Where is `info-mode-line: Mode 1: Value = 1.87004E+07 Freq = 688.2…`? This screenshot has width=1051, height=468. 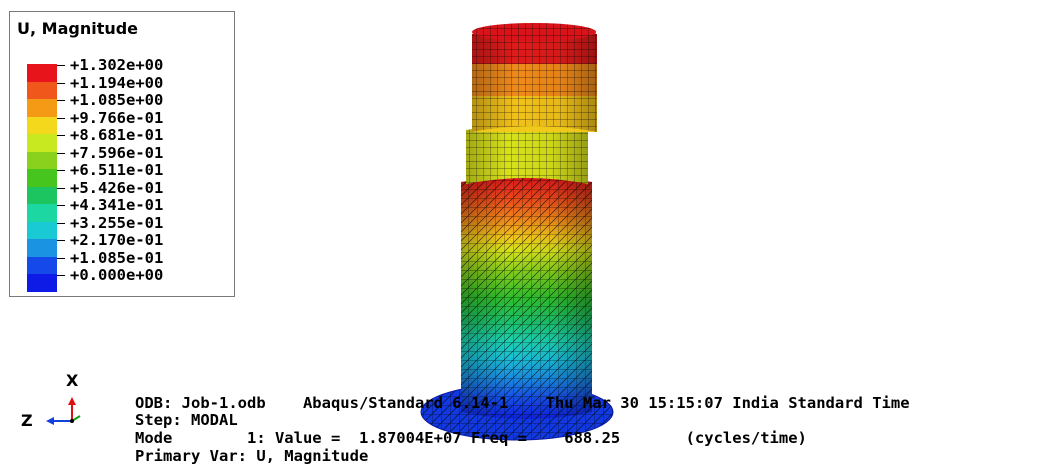 info-mode-line: Mode 1: Value = 1.87004E+07 Freq = 688.2… is located at coordinates (471, 438).